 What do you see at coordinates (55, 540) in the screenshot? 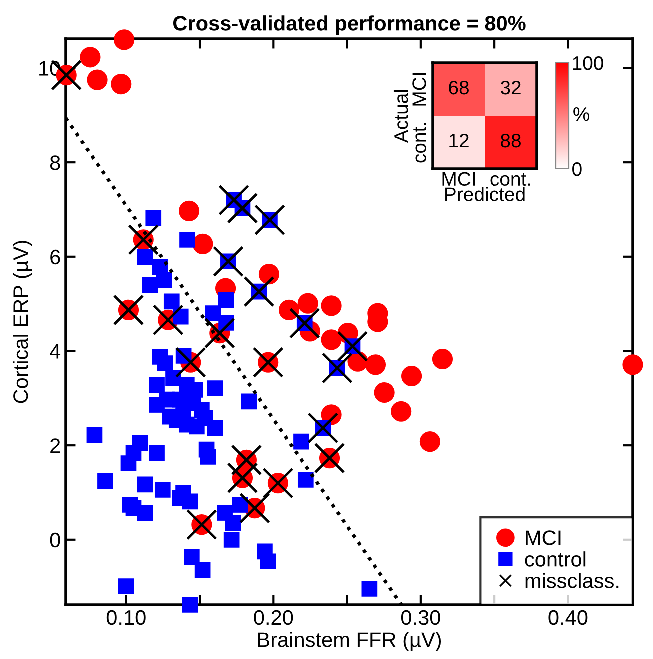
I see `y-tick-label: 0` at bounding box center [55, 540].